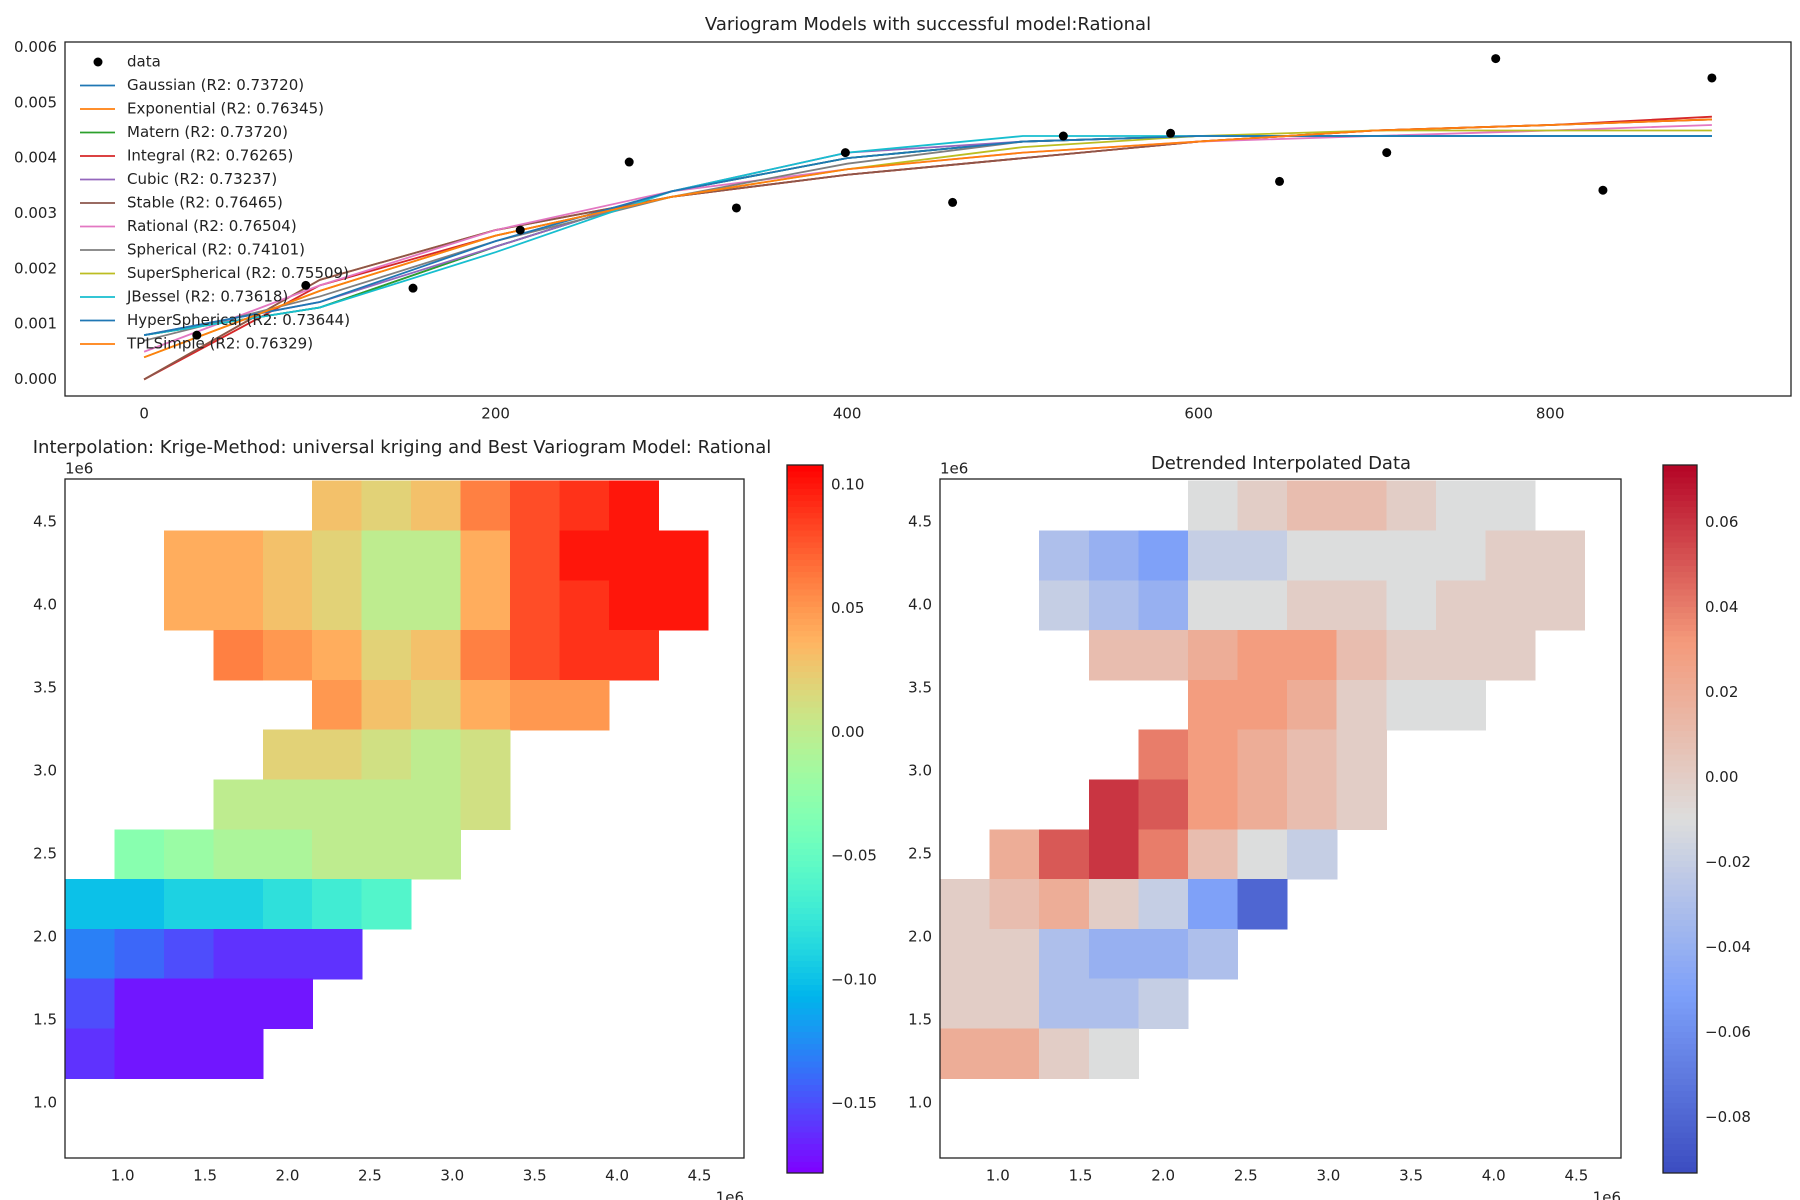 This screenshot has height=1200, width=1800. Describe the element at coordinates (35, 324) in the screenshot. I see `y-tick-label: 0.001` at that location.